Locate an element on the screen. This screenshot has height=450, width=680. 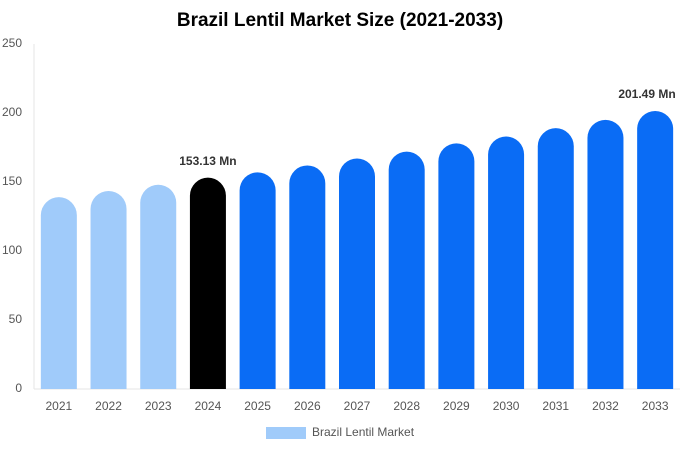
x-tick-label: 2023 is located at coordinates (158, 406).